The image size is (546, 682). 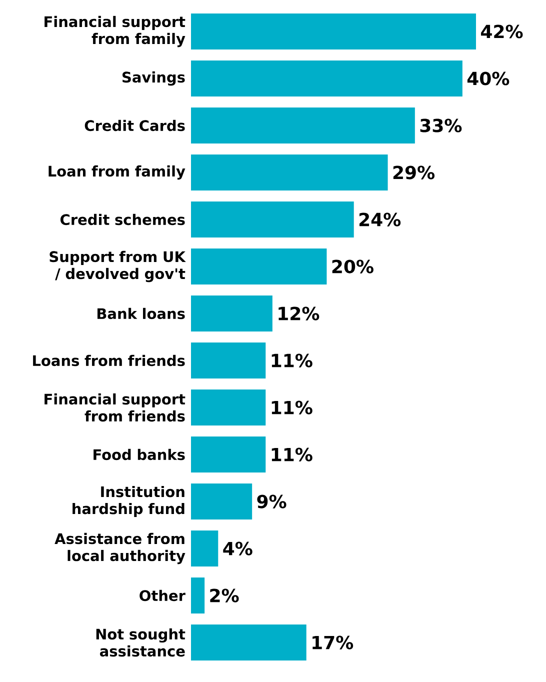 I want to click on data-label: 2%, so click(x=224, y=595).